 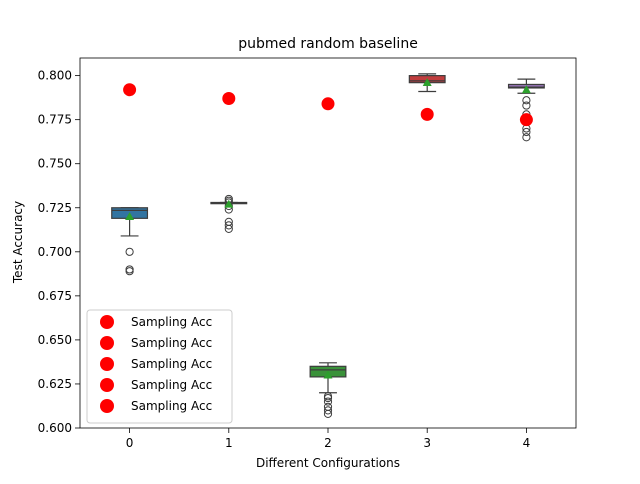 What do you see at coordinates (55, 120) in the screenshot?
I see `y-tick-label: 0.775` at bounding box center [55, 120].